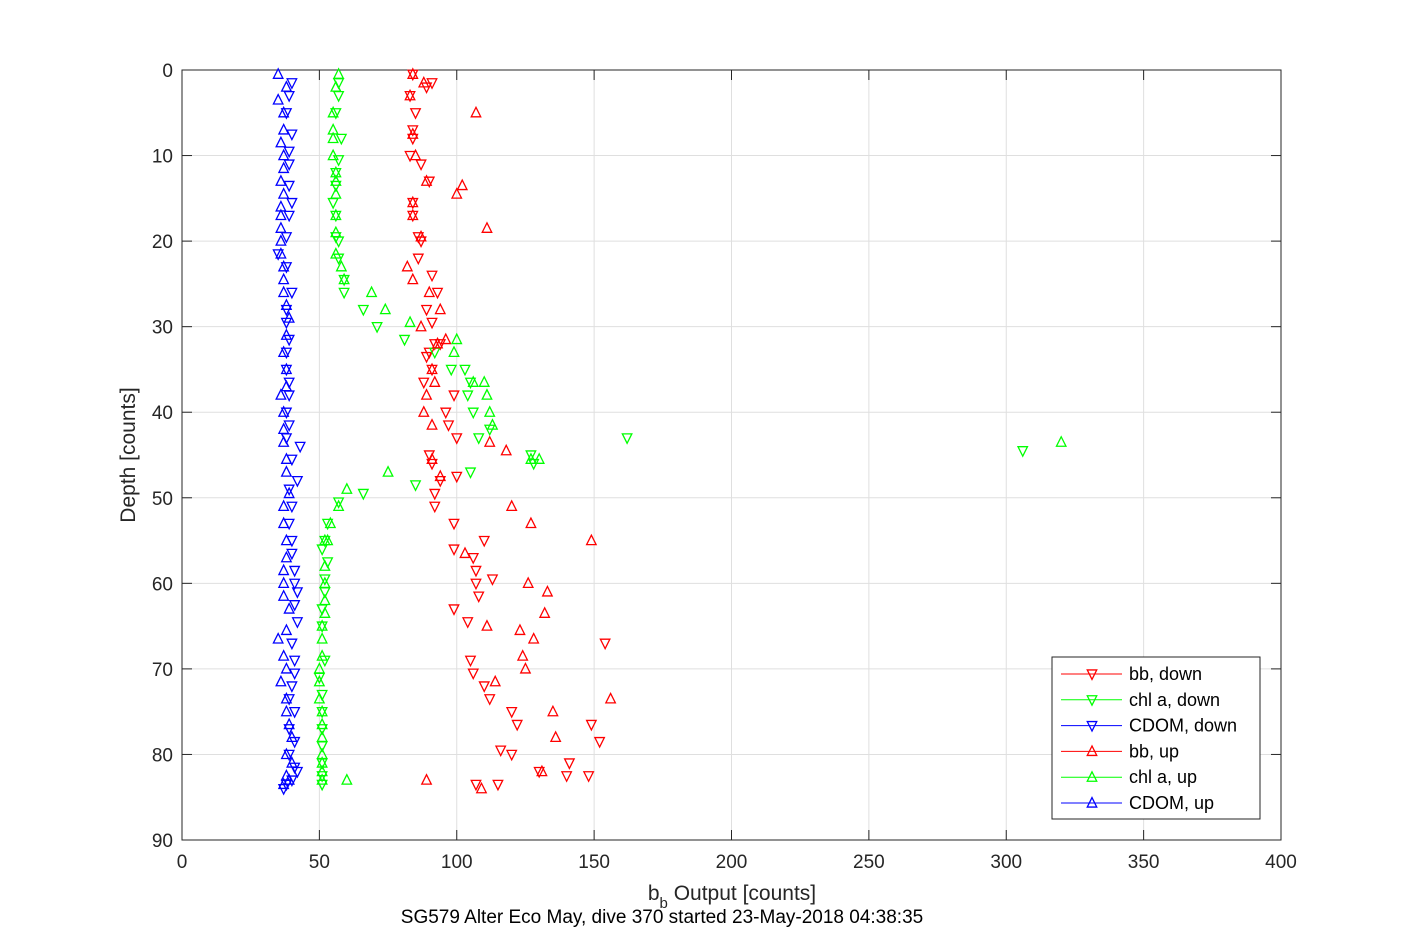 Image resolution: width=1417 pixels, height=945 pixels. I want to click on y-axis-label: Depth [counts], so click(128, 454).